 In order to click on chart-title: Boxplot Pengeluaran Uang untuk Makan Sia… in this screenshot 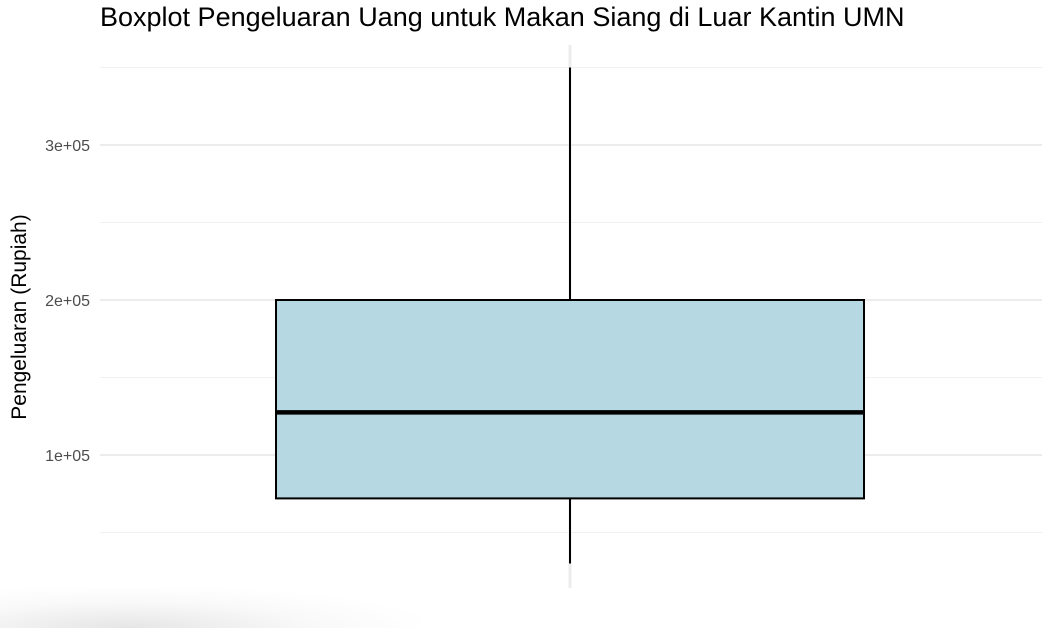, I will do `click(502, 17)`.